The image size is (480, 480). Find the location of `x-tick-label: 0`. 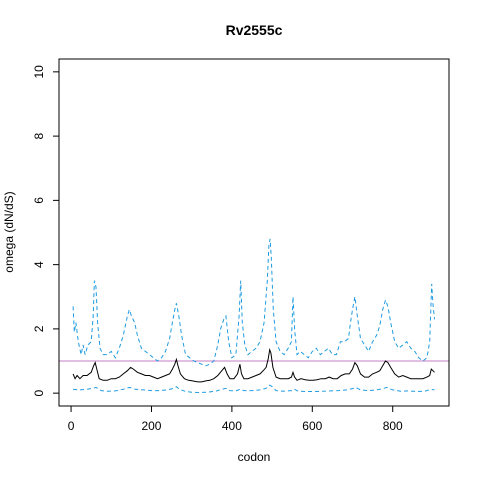

x-tick-label: 0 is located at coordinates (71, 426).